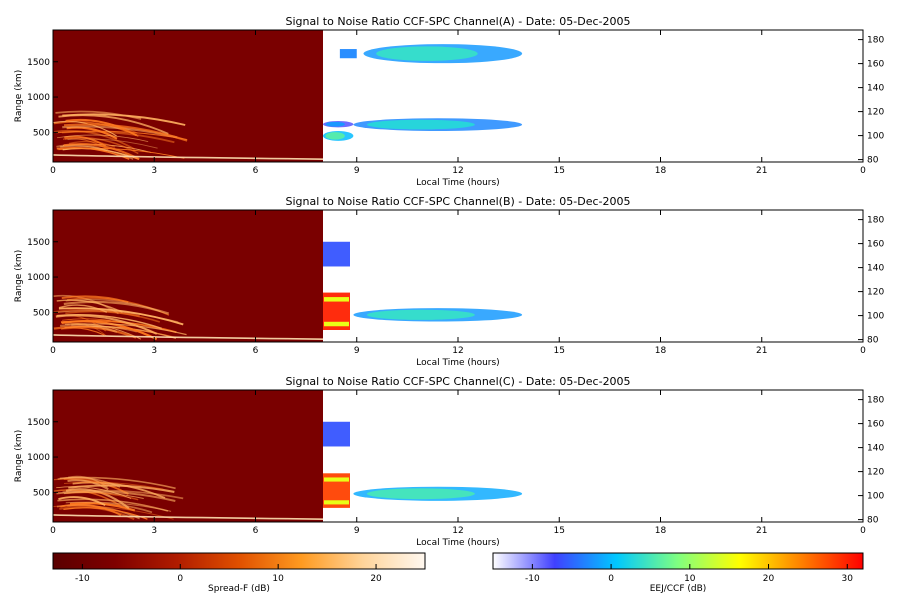 This screenshot has height=600, width=900. What do you see at coordinates (678, 589) in the screenshot?
I see `colorbar-label: EEJ/CCF (dB)` at bounding box center [678, 589].